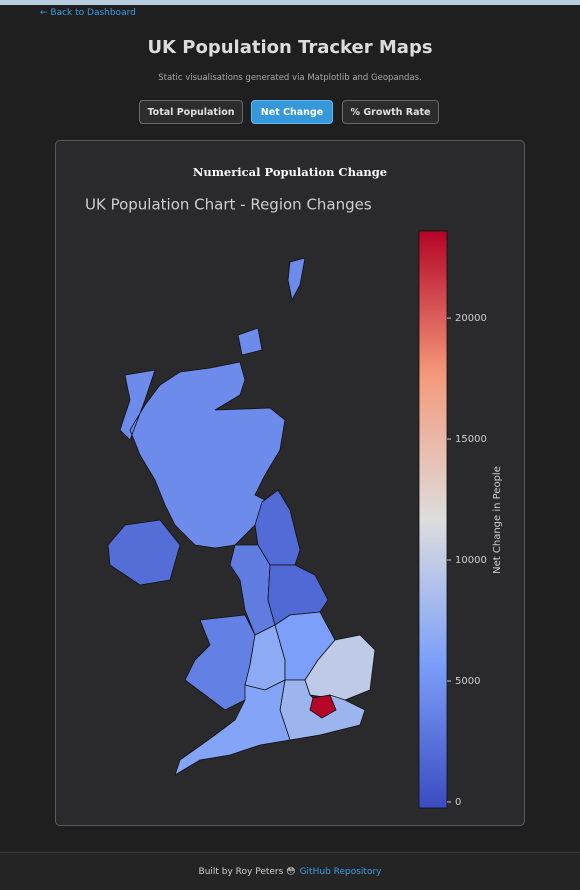  What do you see at coordinates (471, 439) in the screenshot?
I see `colorbar-tick-label: 15000` at bounding box center [471, 439].